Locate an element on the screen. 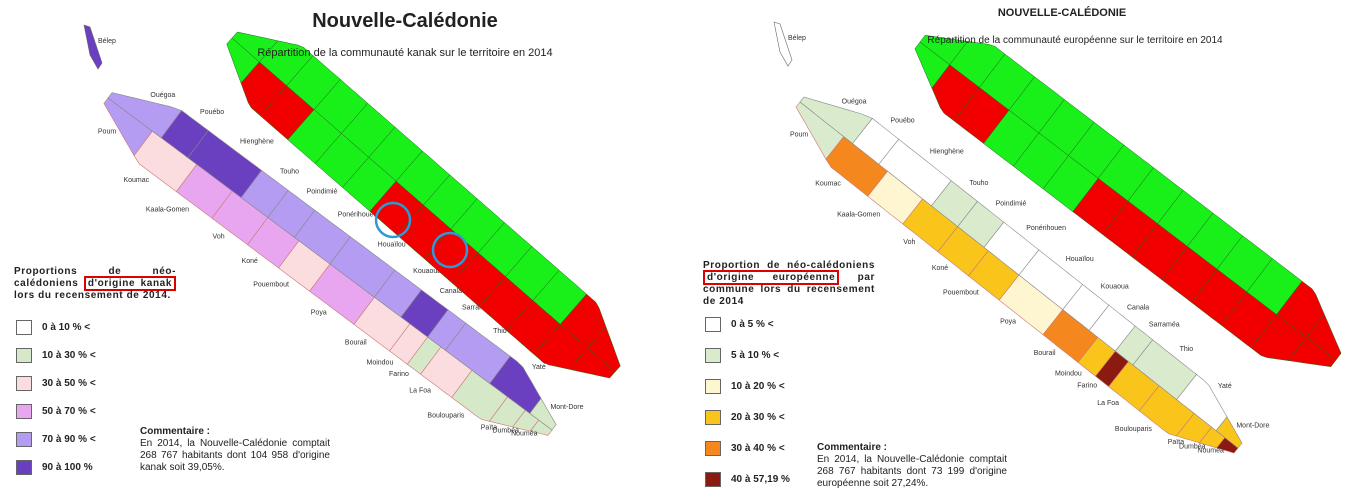 The height and width of the screenshot is (503, 1348). highlight-circle is located at coordinates (393, 220).